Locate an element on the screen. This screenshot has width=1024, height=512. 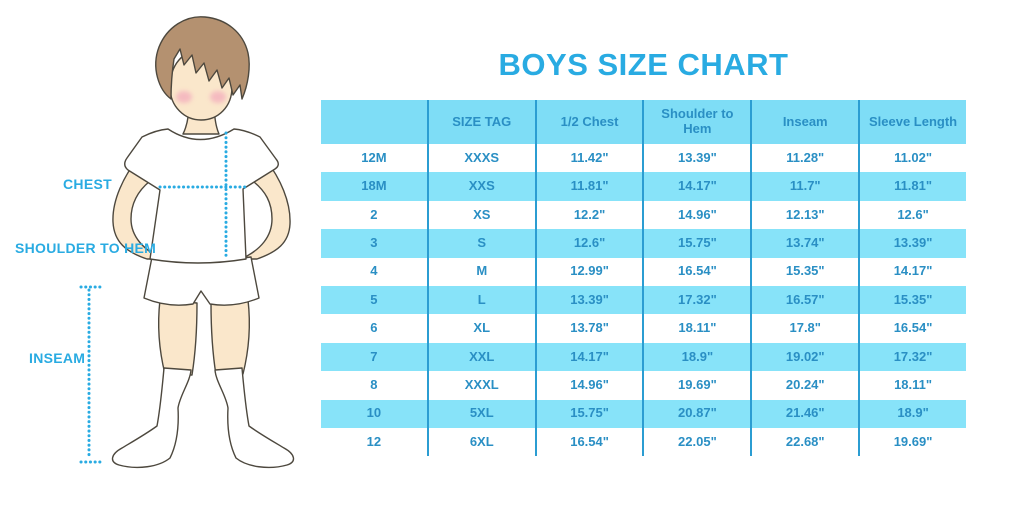
table-cell: 12.99" is located at coordinates (591, 271).